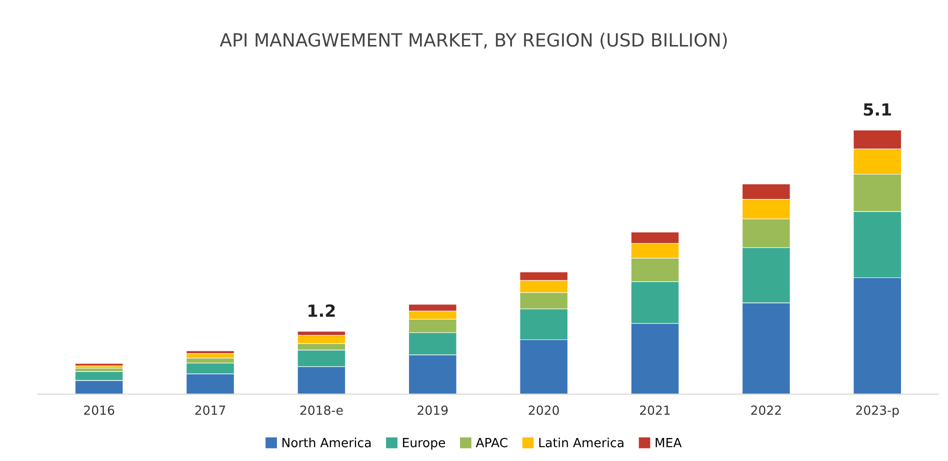  I want to click on legend-label: North America, so click(326, 443).